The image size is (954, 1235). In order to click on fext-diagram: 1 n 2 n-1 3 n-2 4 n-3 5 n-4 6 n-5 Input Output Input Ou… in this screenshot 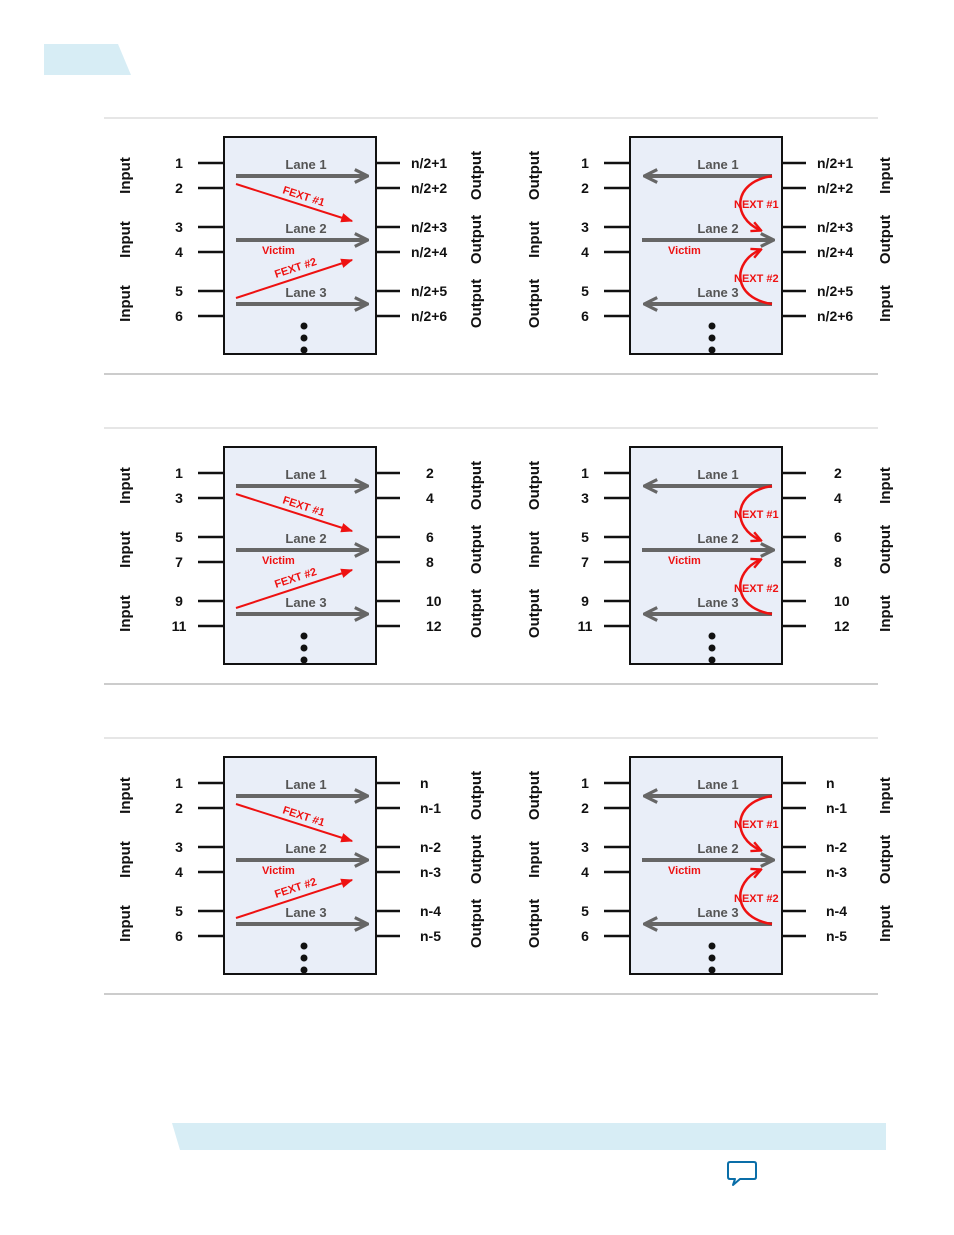, I will do `click(301, 865)`.